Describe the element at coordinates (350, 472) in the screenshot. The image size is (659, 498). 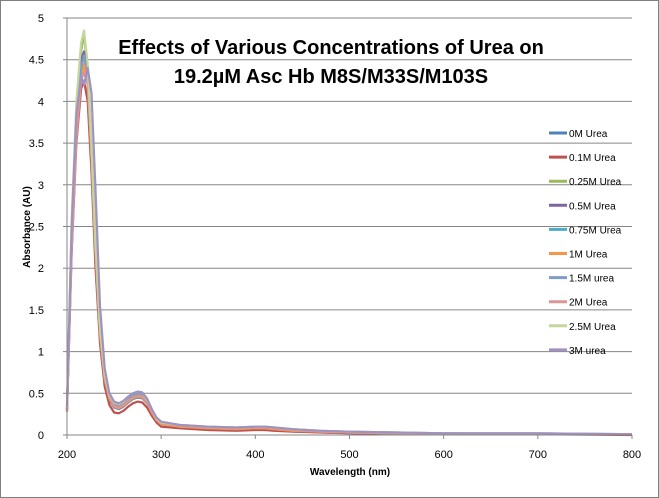
I see `x-axis-title: Wavelength (nm)` at that location.